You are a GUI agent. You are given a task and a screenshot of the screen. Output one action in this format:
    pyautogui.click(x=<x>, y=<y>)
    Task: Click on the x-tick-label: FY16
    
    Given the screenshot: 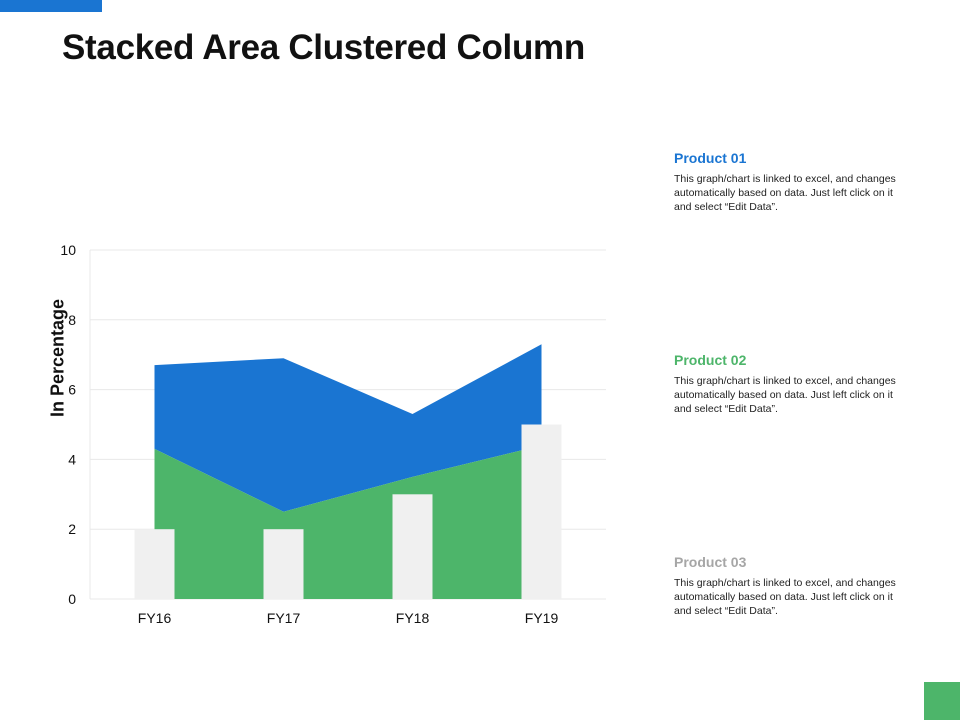 What is the action you would take?
    pyautogui.click(x=155, y=618)
    